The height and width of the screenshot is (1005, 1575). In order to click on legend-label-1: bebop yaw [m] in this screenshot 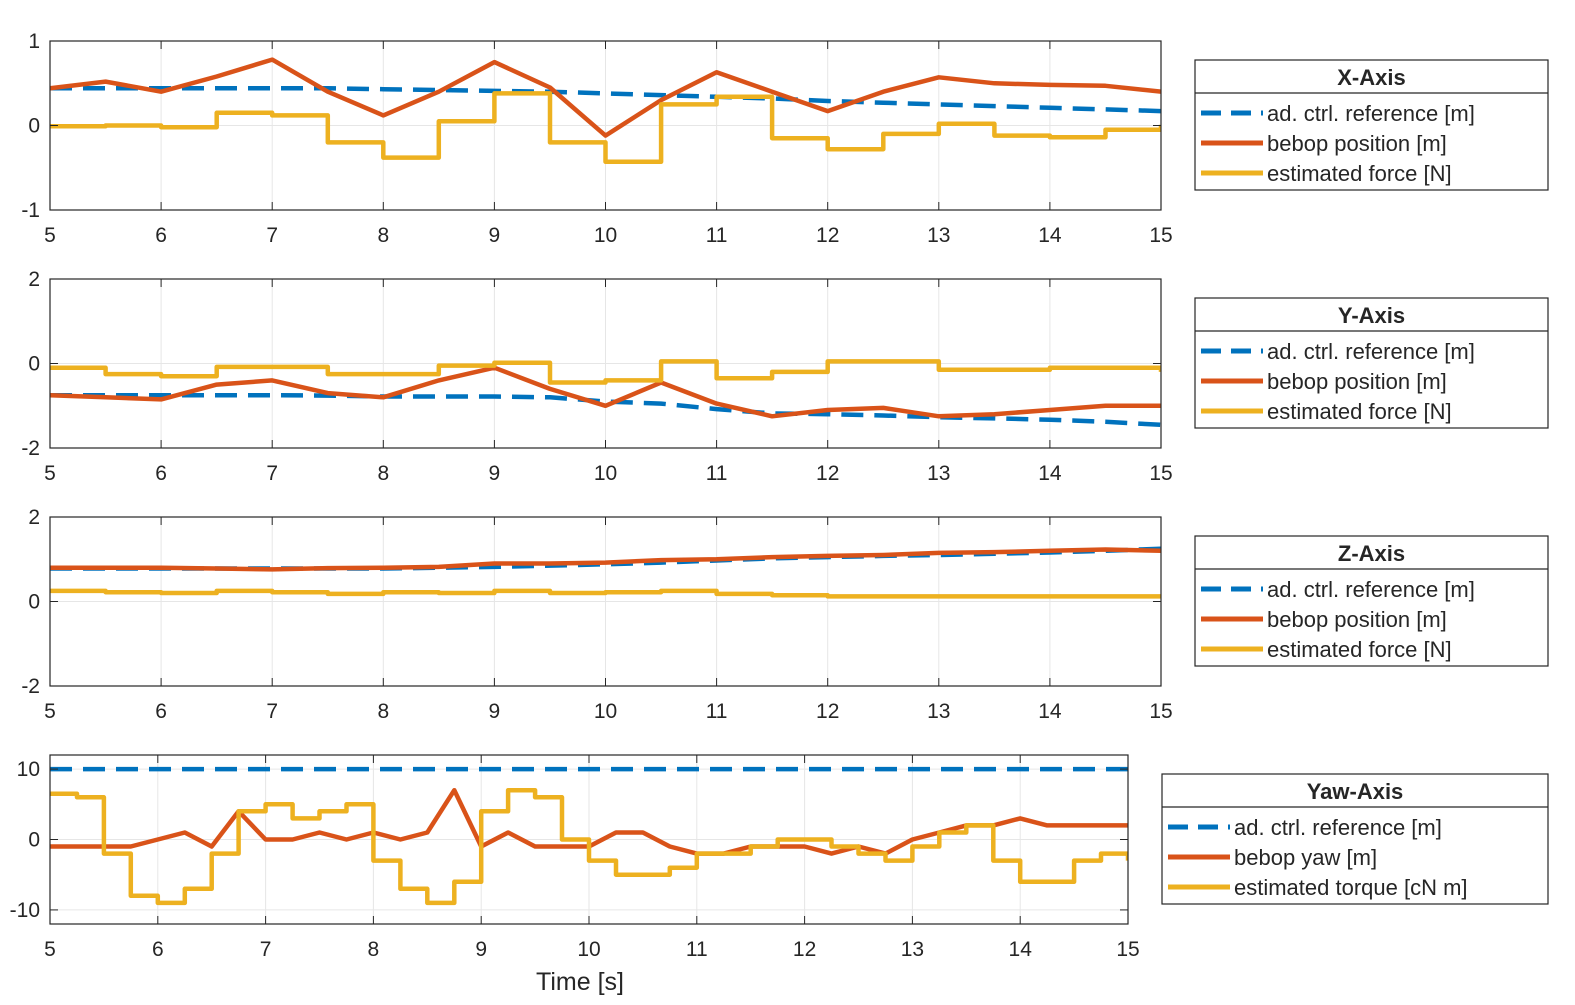, I will do `click(1305, 857)`.